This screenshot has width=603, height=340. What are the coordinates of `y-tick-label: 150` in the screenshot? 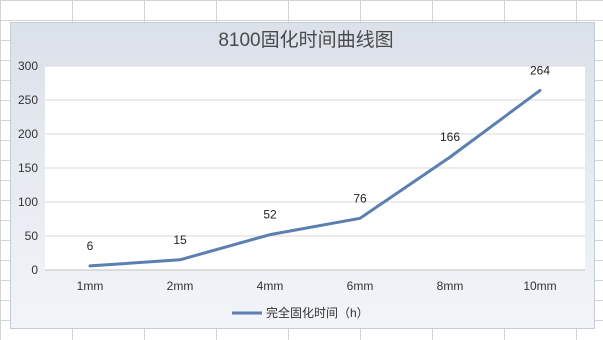 It's located at (28, 168).